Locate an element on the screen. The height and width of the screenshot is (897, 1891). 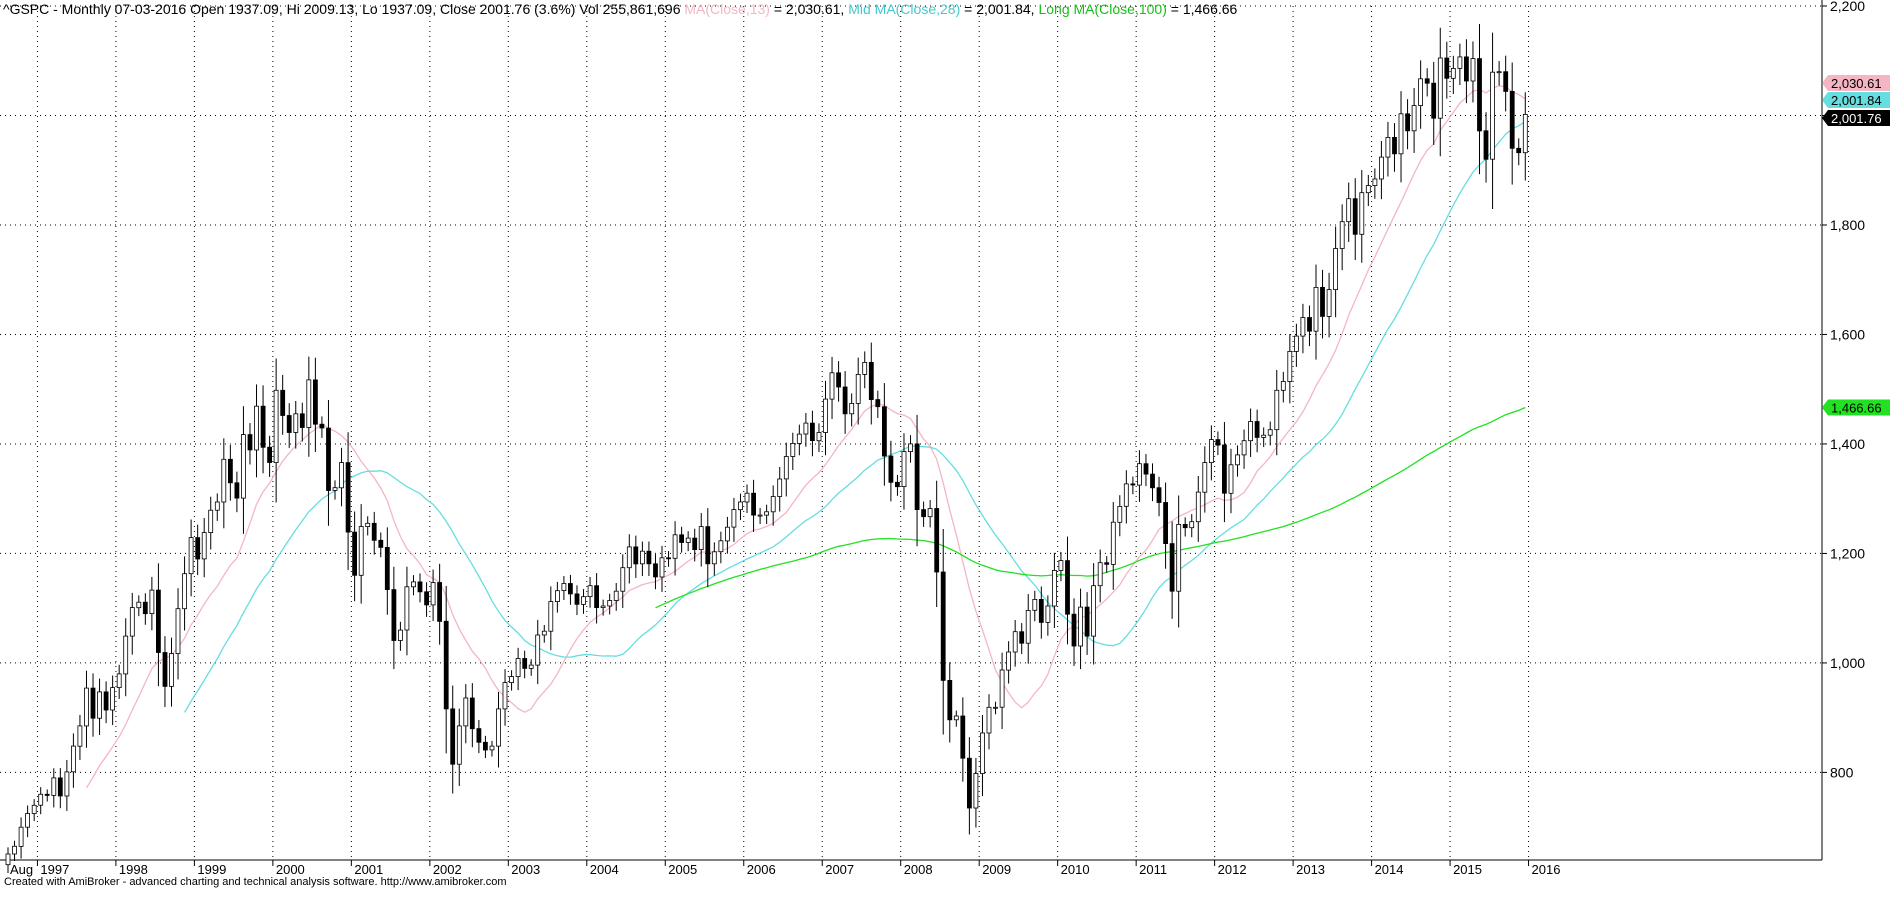
price-tag-label: 2,001.76 is located at coordinates (1856, 118).